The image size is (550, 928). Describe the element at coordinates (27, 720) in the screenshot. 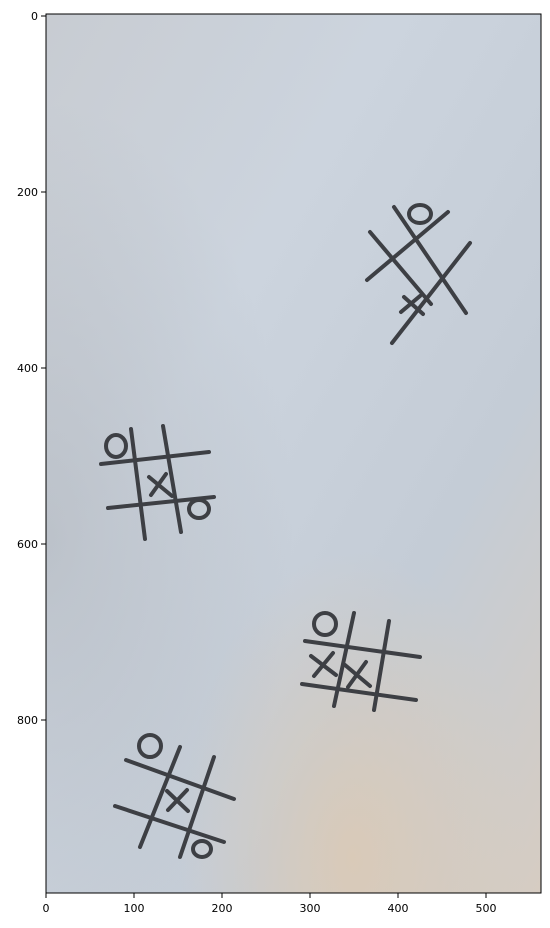

I see `y-tick-label: 800` at that location.